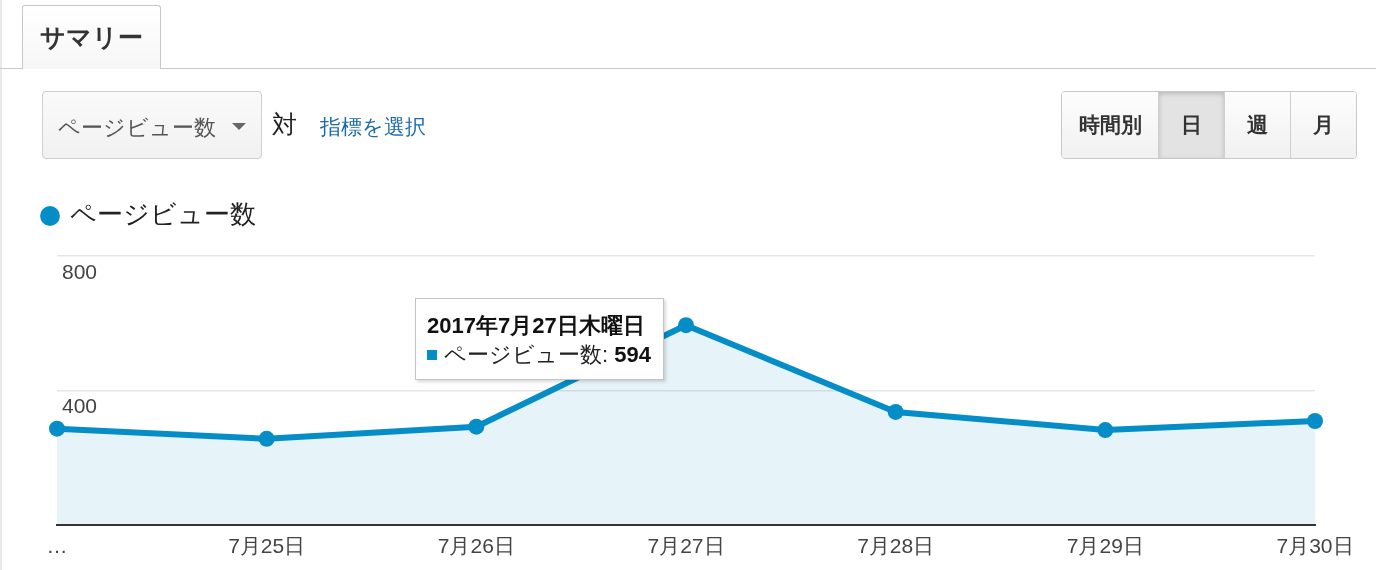 The image size is (1376, 570). Describe the element at coordinates (80, 271) in the screenshot. I see `y-tick-label: 800` at that location.